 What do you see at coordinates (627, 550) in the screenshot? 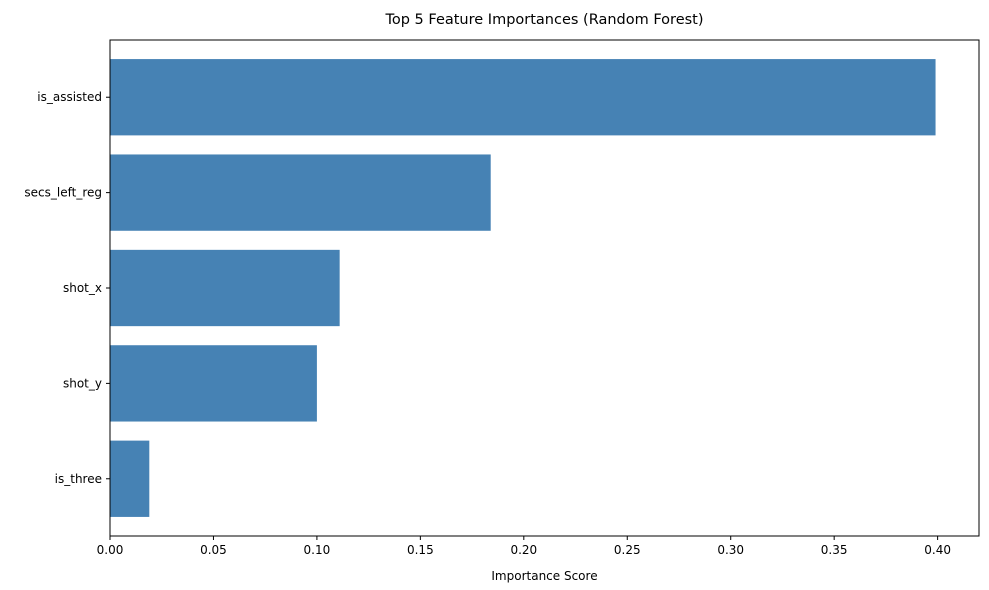
I see `x-tick-label: 0.25` at bounding box center [627, 550].